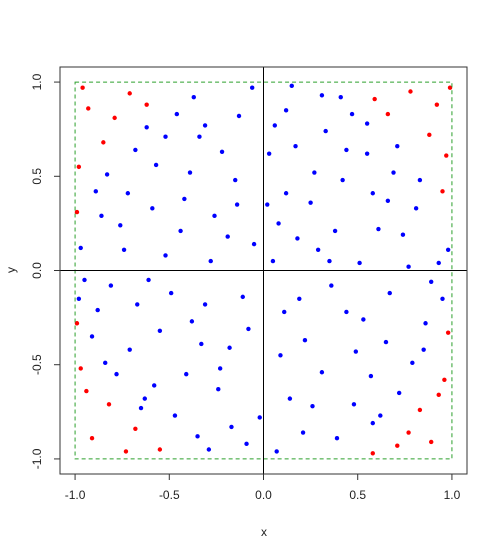  What do you see at coordinates (37, 81) in the screenshot?
I see `y-tick-label: 1.0` at bounding box center [37, 81].